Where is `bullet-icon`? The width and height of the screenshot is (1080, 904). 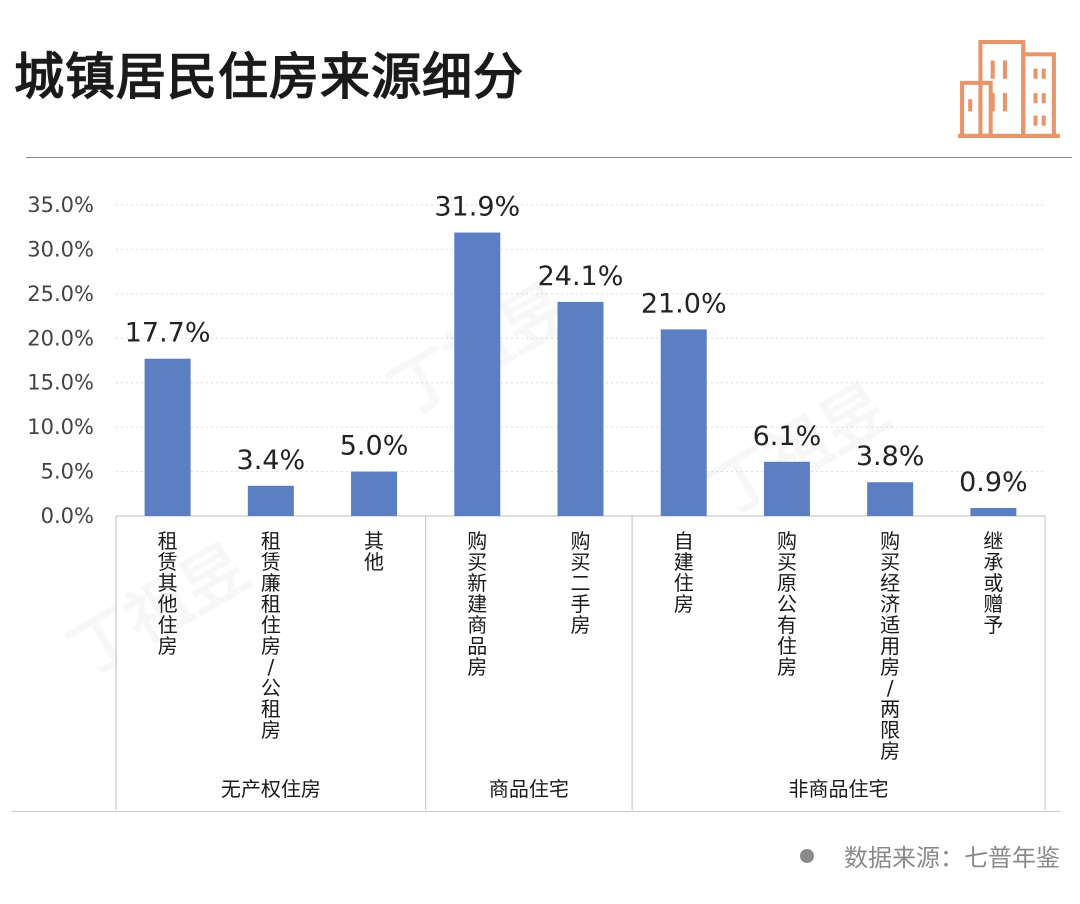 bullet-icon is located at coordinates (807, 855).